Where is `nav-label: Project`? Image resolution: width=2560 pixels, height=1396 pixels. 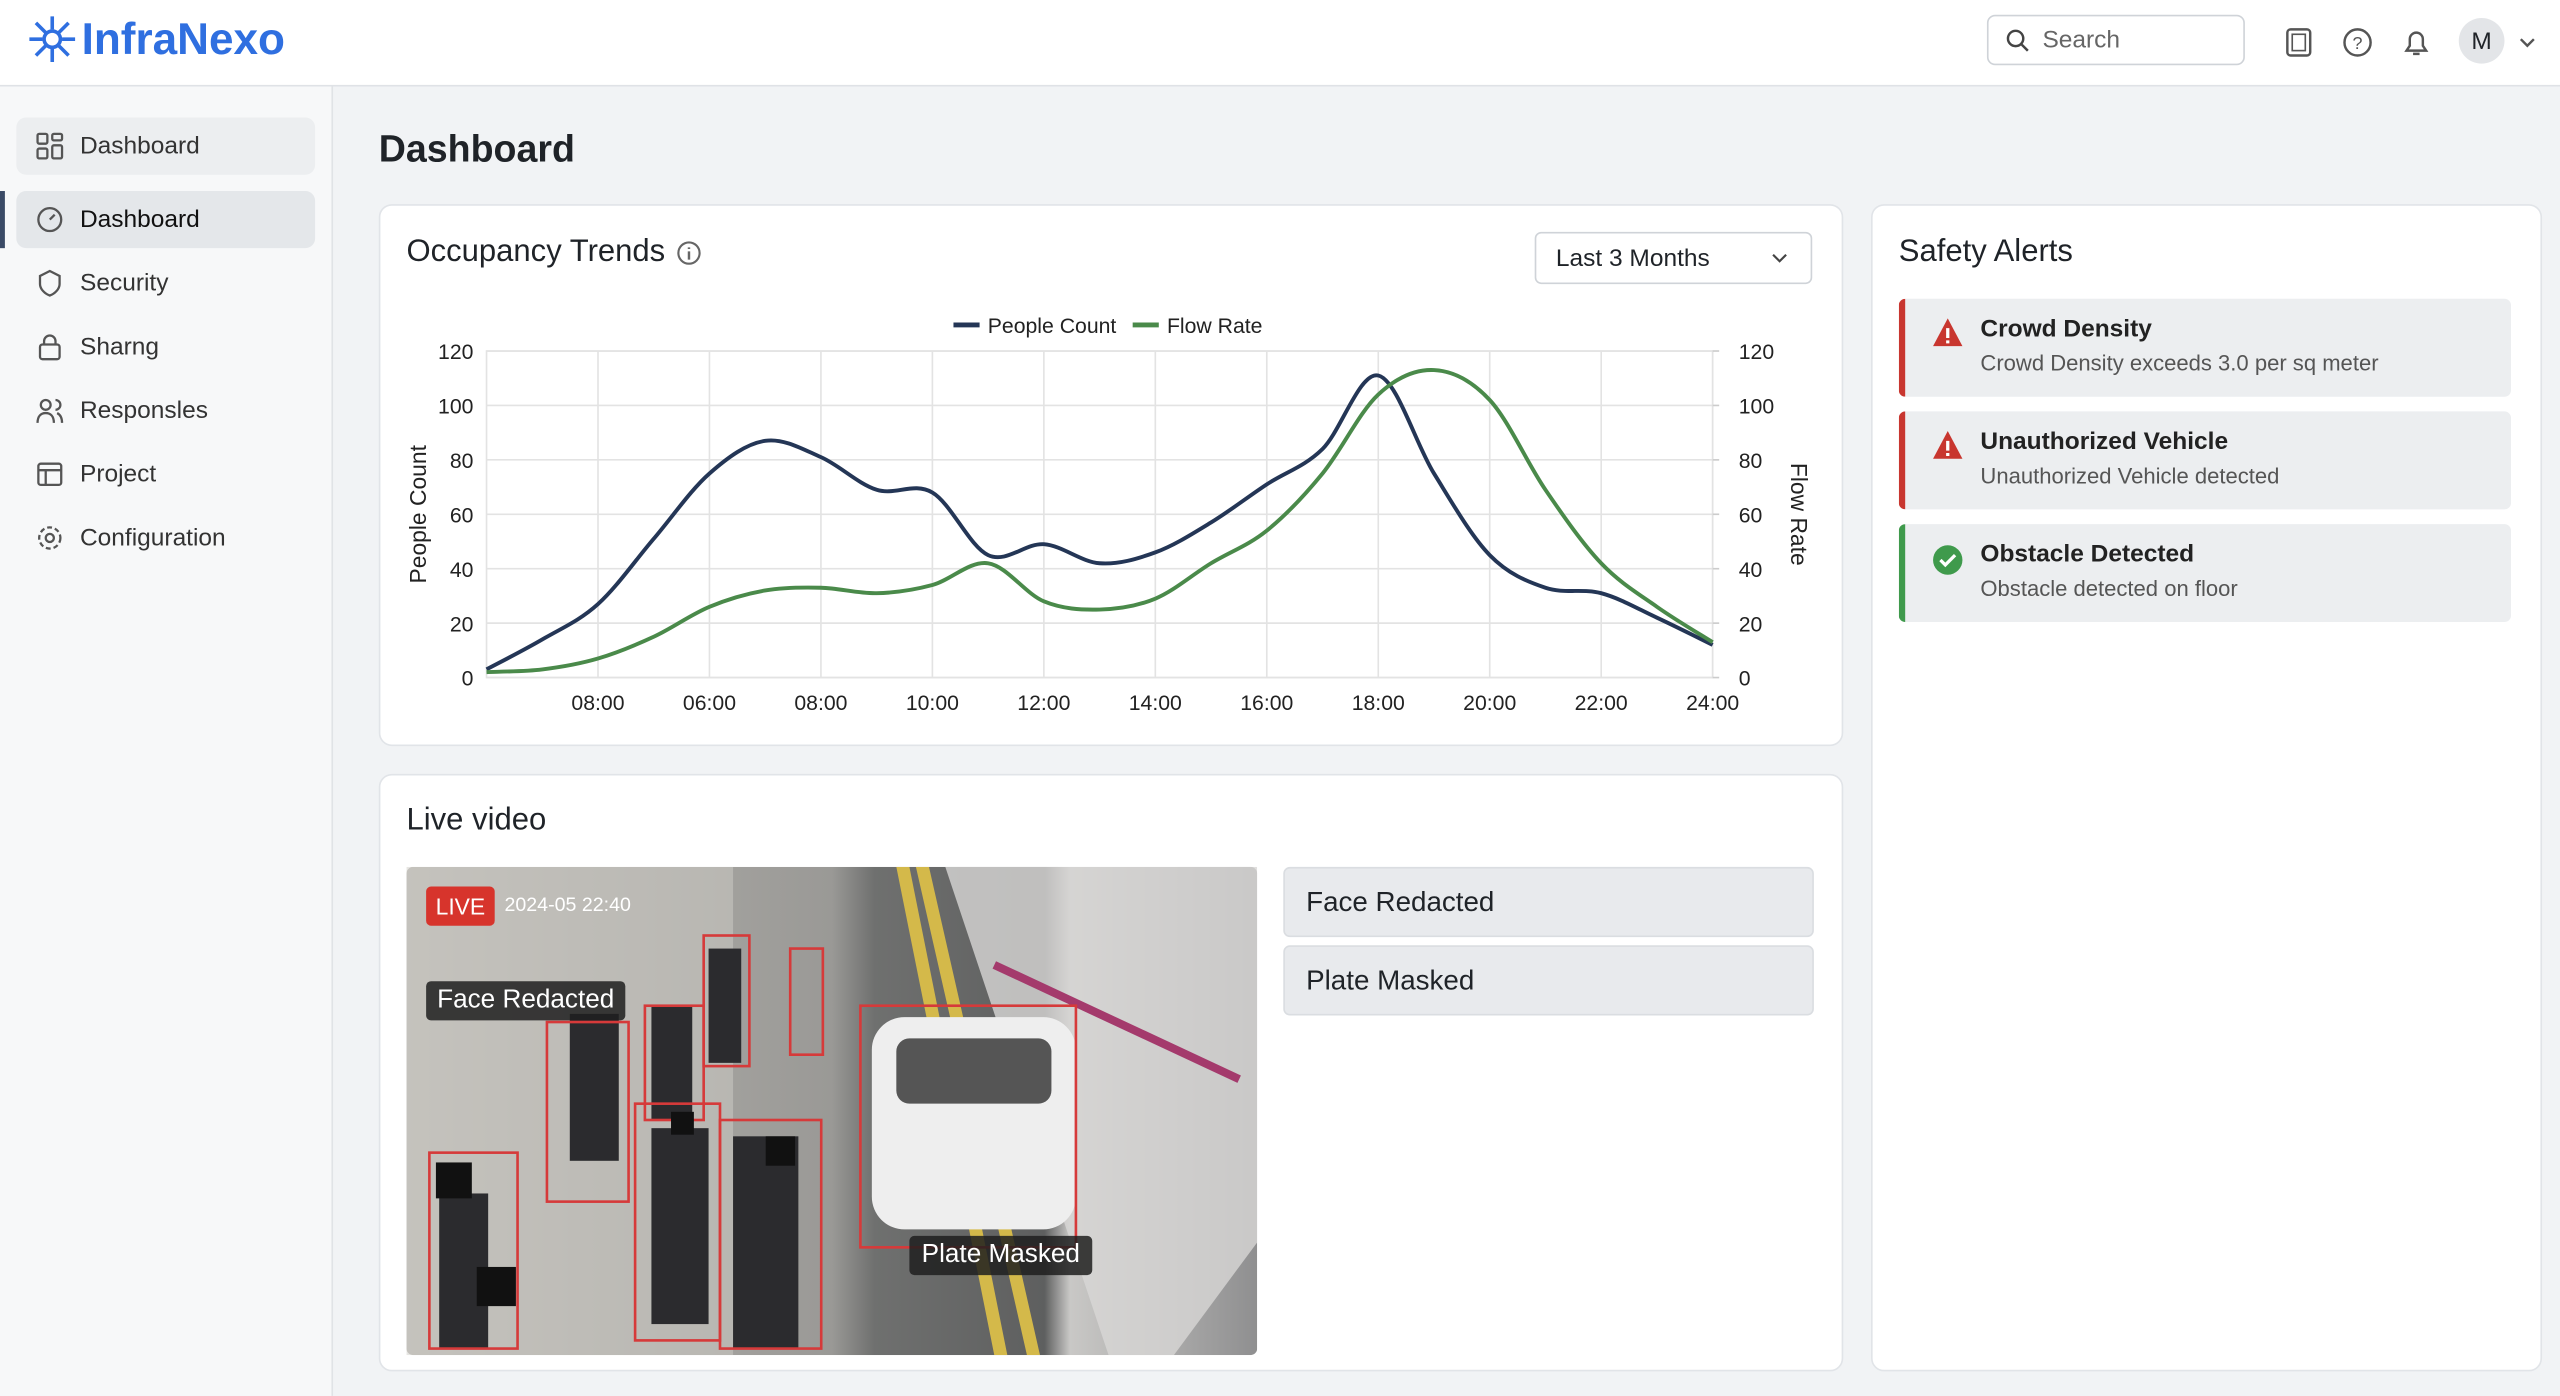
nav-label: Project is located at coordinates (118, 474).